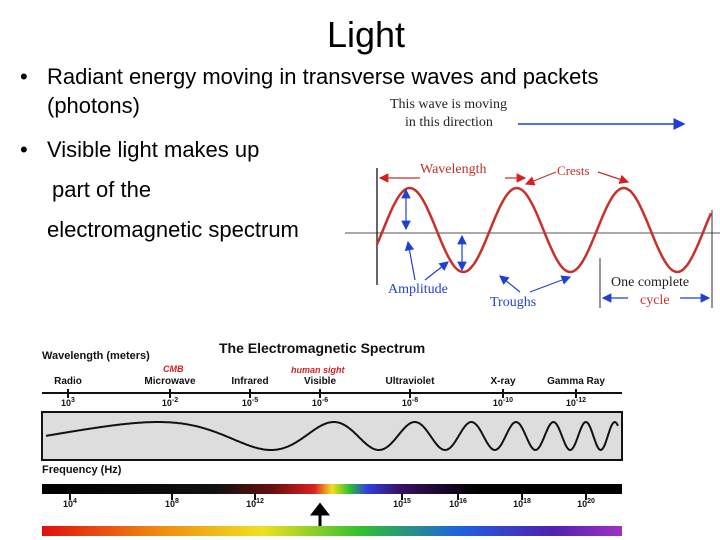 The height and width of the screenshot is (540, 720). What do you see at coordinates (591, 501) in the screenshot?
I see `exponent: 20` at bounding box center [591, 501].